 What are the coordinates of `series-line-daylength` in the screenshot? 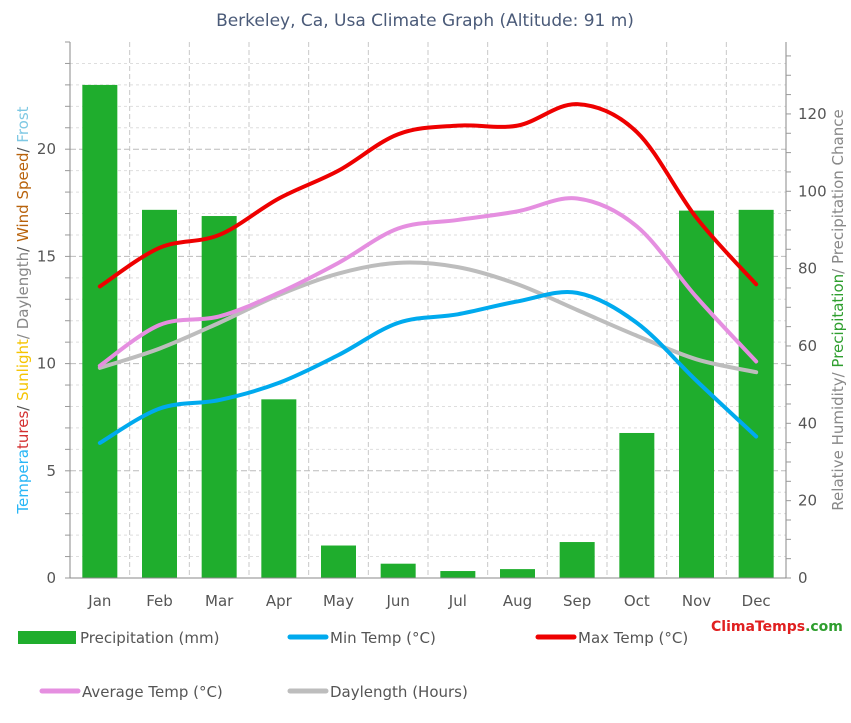 It's located at (428, 317).